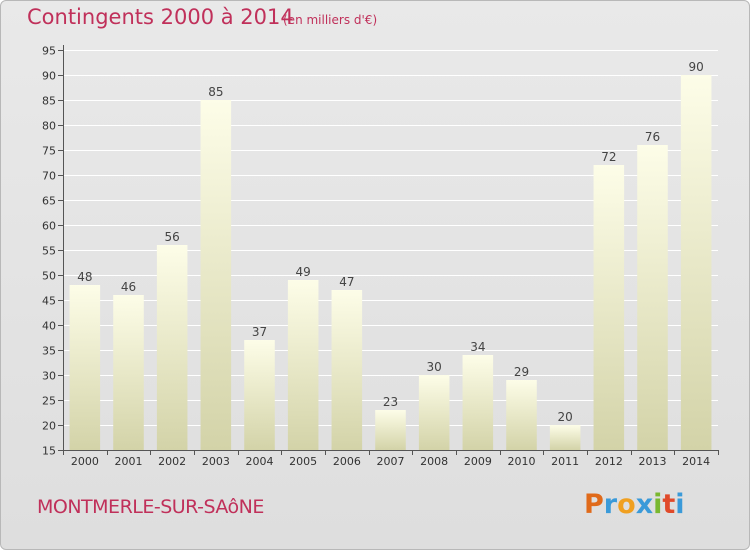 The width and height of the screenshot is (750, 550). I want to click on y-tick-label: 25, so click(49, 401).